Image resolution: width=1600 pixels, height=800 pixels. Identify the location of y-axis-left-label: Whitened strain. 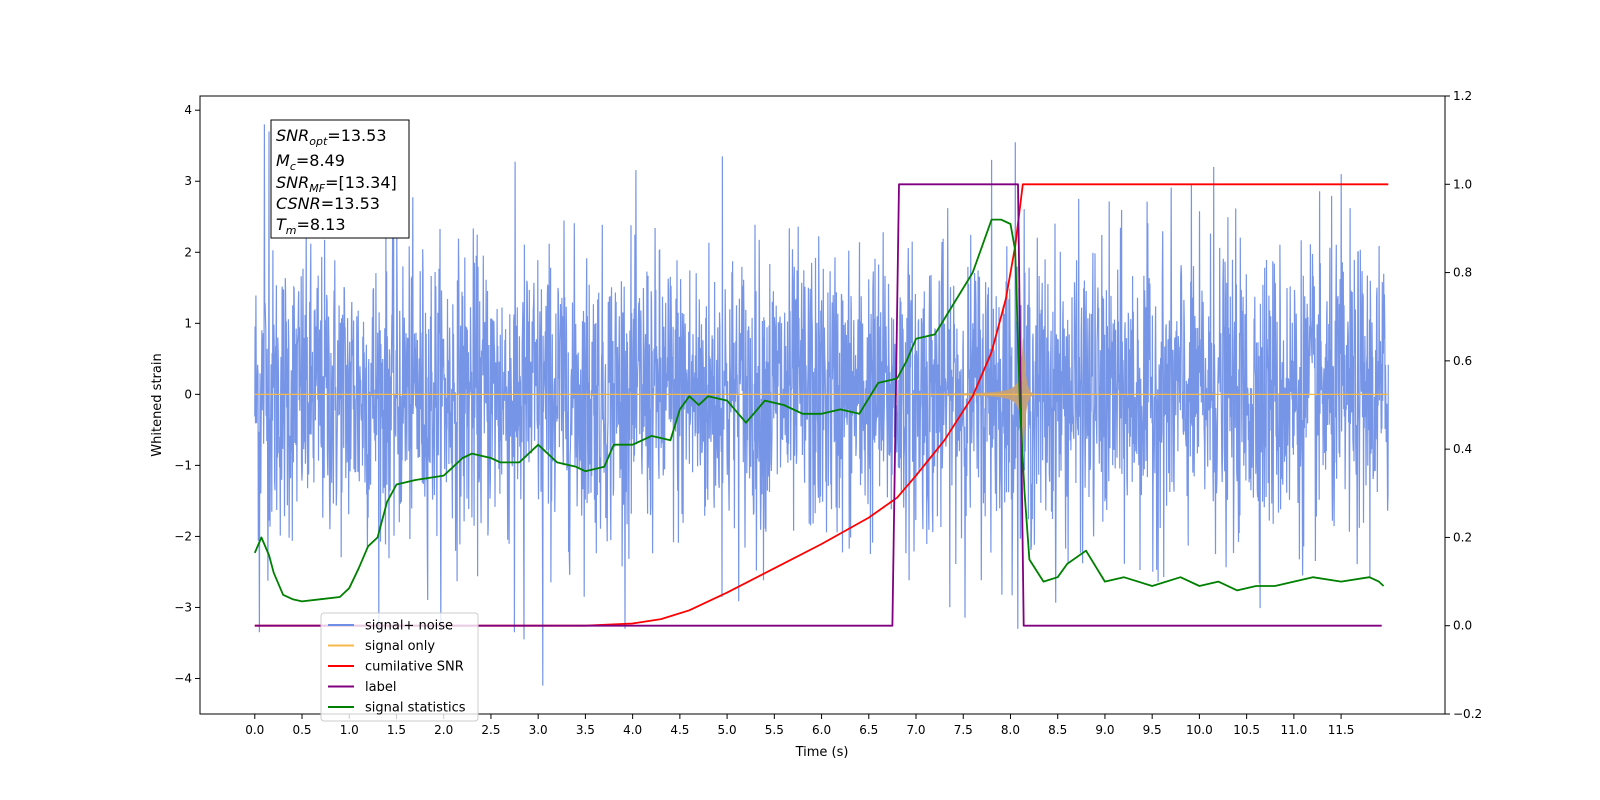
(157, 404).